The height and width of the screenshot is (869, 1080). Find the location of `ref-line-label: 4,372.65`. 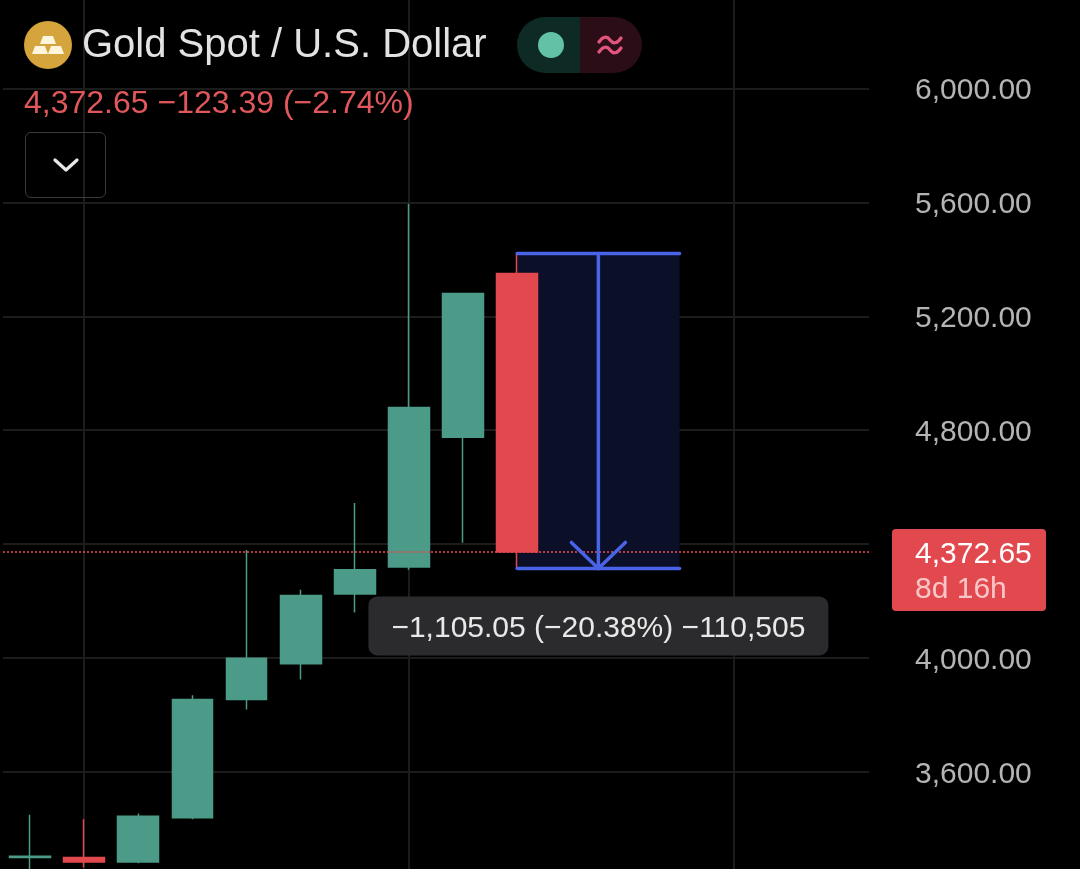

ref-line-label: 4,372.65 is located at coordinates (974, 552).